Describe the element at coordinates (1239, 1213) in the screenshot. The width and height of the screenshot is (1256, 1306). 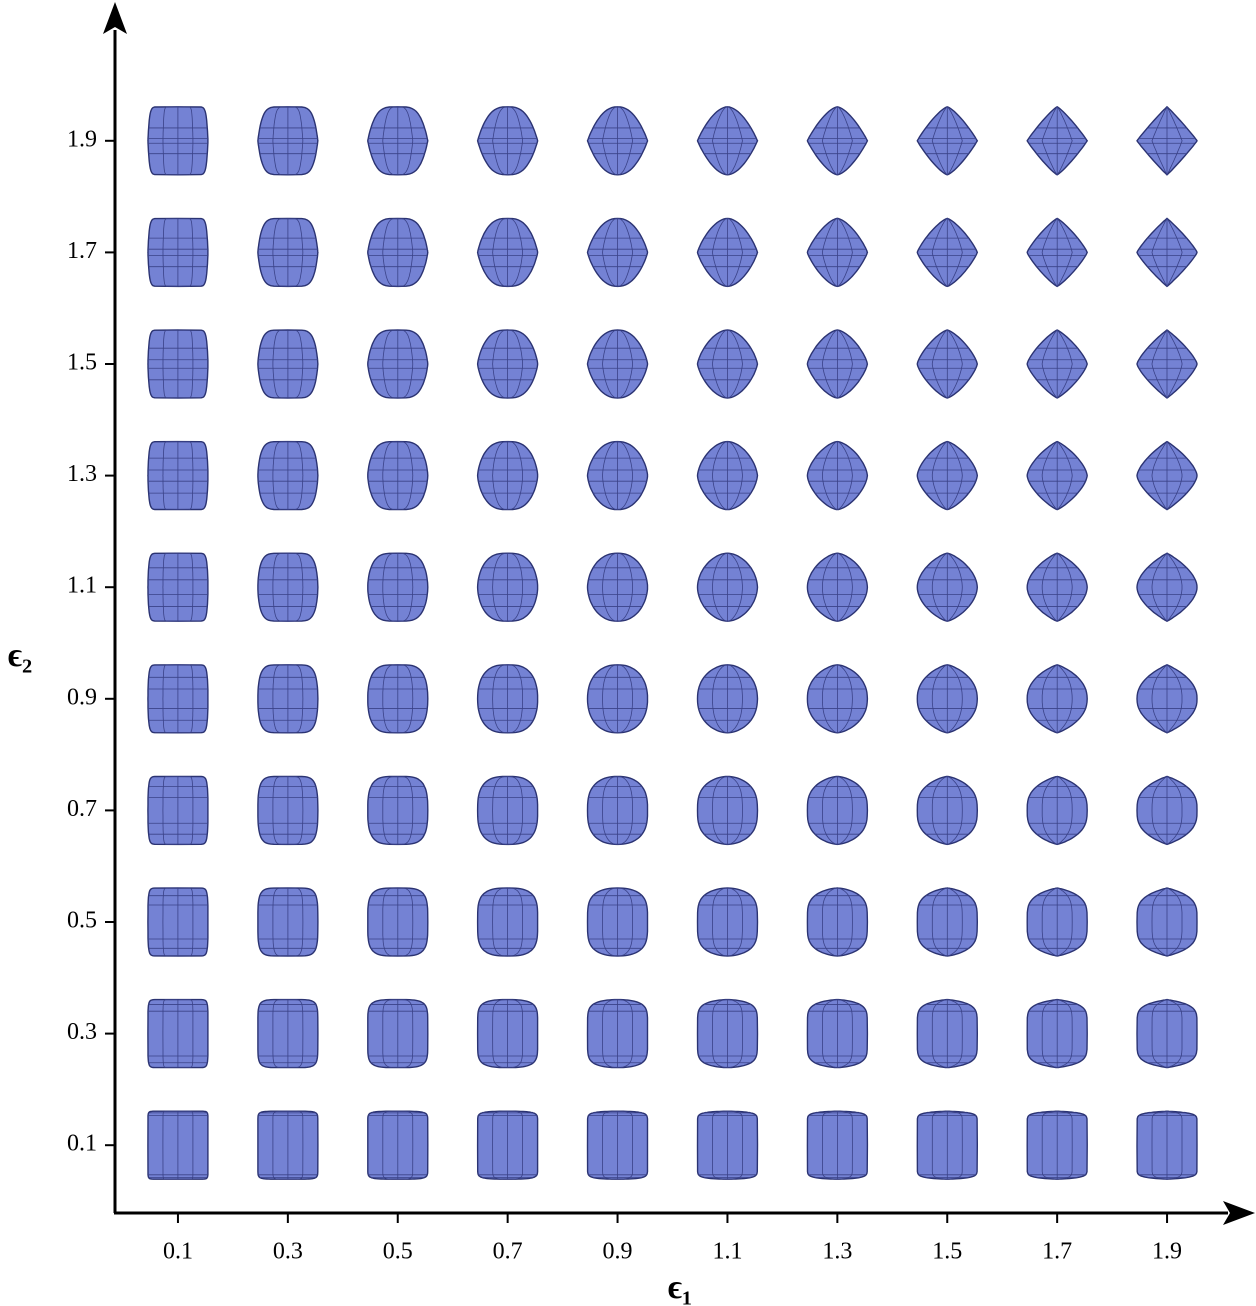
I see `x-axis-arrow` at that location.